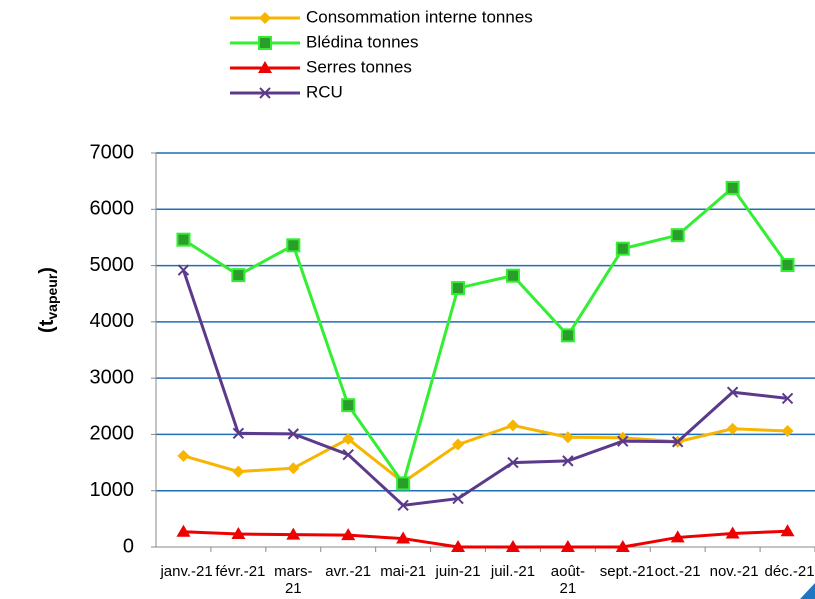  What do you see at coordinates (403, 571) in the screenshot?
I see `x-tick-label: mai-21` at bounding box center [403, 571].